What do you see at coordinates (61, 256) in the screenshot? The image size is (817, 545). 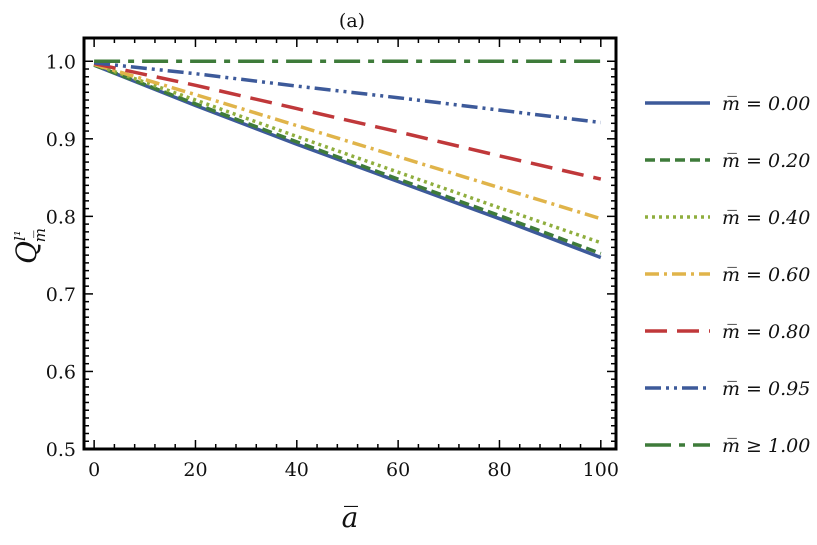 I see `y-tick-labels: 0.5 0.6 0.7 0.8 0.9 1.0` at bounding box center [61, 256].